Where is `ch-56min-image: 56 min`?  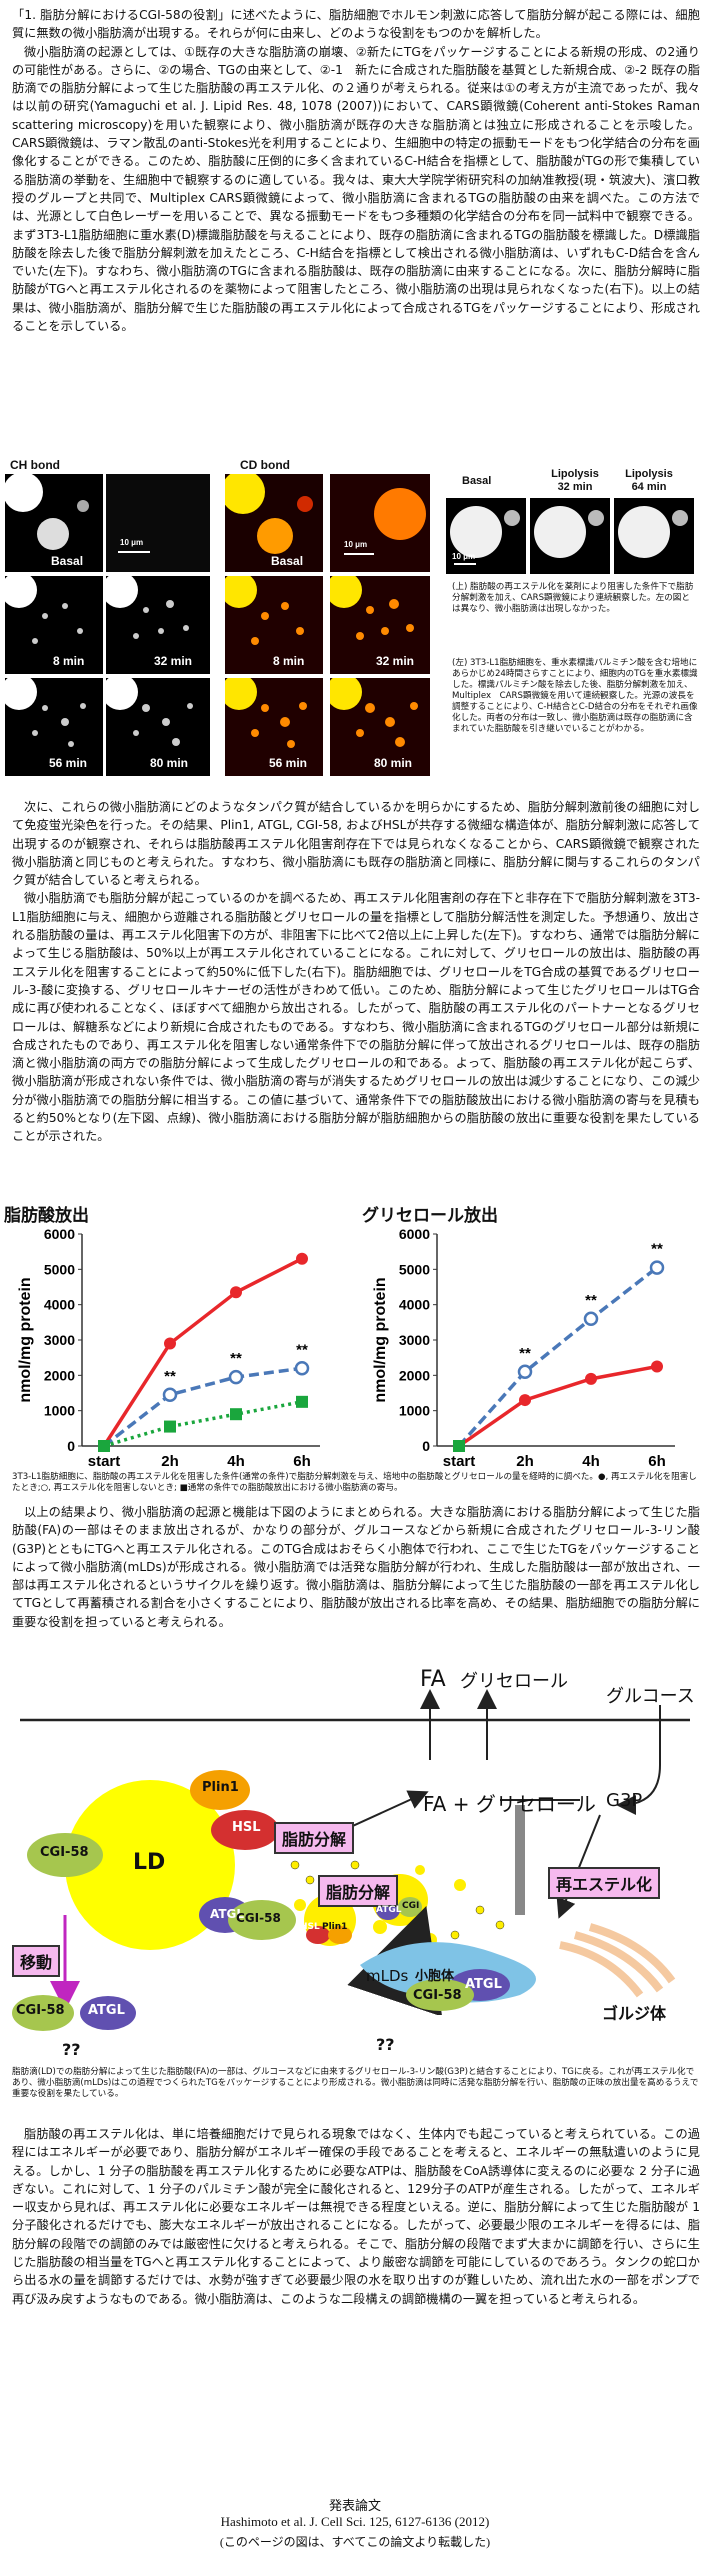 ch-56min-image: 56 min is located at coordinates (54, 727).